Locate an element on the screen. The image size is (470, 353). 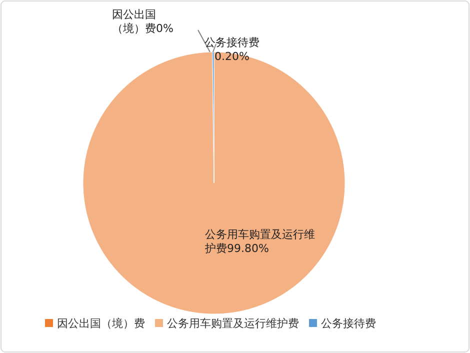
text: 因公出国（境）费0% is located at coordinates (143, 21).